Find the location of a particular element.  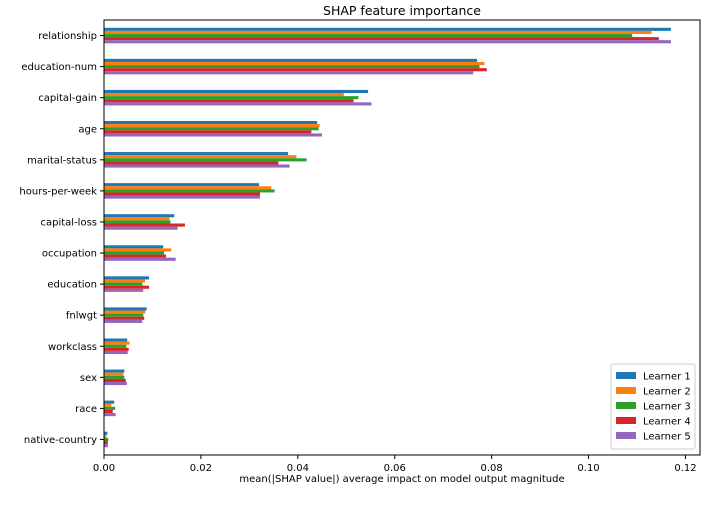

legend-box is located at coordinates (653, 406).